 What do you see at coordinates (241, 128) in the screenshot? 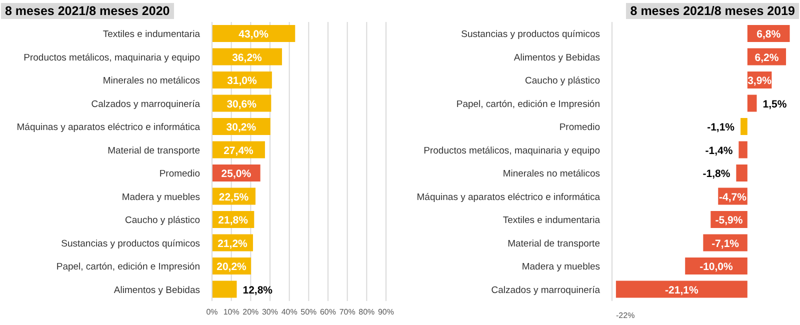
I see `data-label: 30,2%` at bounding box center [241, 128].